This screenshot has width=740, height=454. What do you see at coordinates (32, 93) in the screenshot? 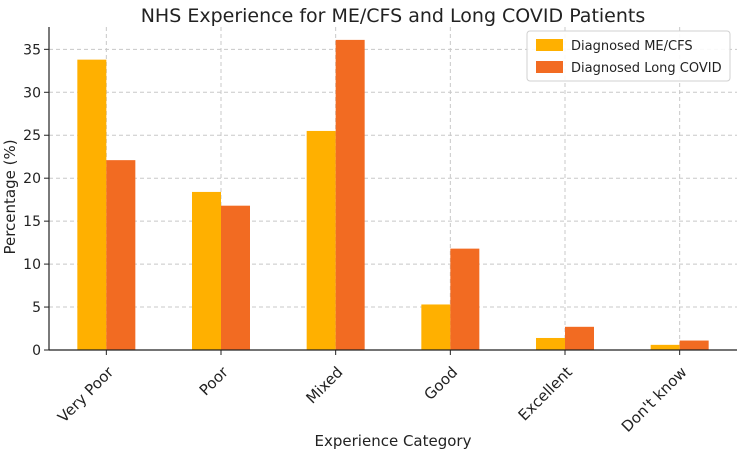
I see `y-tick-label: 30` at bounding box center [32, 93].